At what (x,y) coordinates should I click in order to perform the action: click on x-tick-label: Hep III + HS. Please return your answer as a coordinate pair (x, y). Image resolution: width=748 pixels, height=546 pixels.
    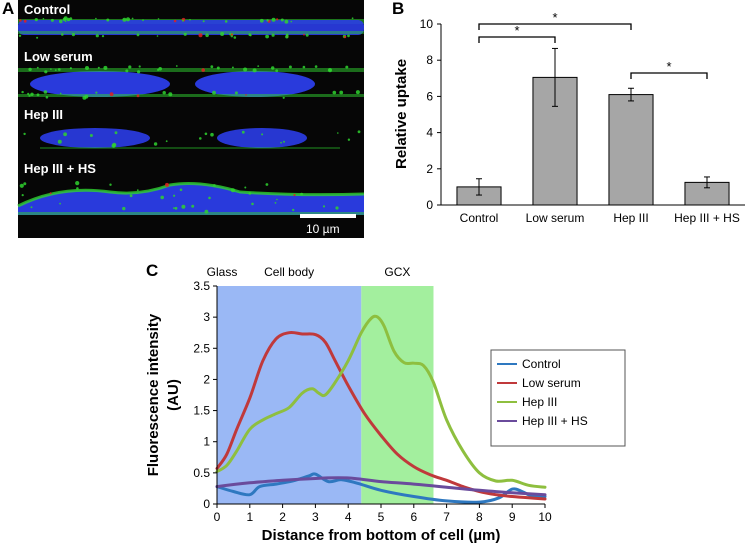
    Looking at the image, I should click on (707, 218).